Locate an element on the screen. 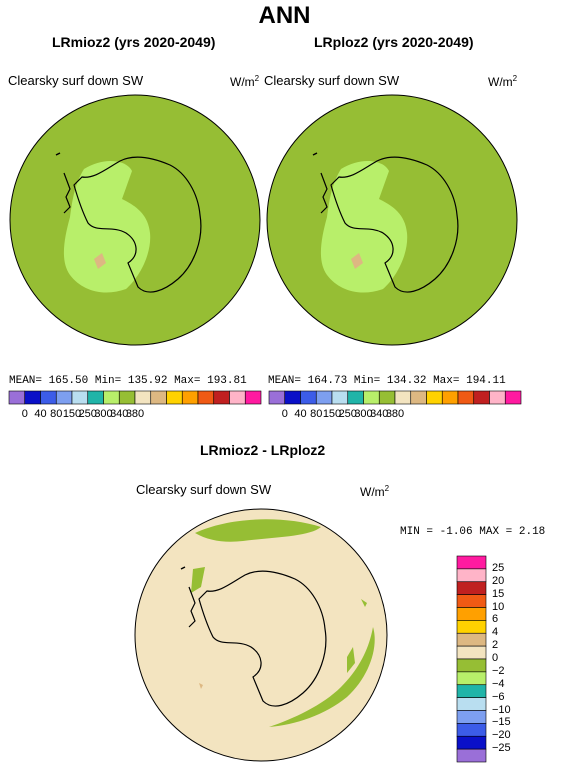 This screenshot has width=569, height=770. diff-colorbar-tick-label: −6 is located at coordinates (498, 696).